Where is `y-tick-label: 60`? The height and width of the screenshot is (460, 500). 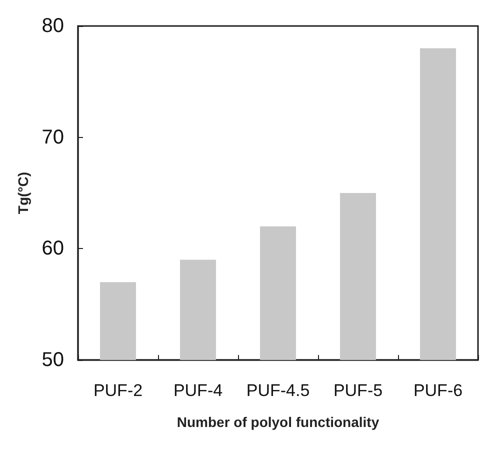
y-tick-label: 60 is located at coordinates (53, 249).